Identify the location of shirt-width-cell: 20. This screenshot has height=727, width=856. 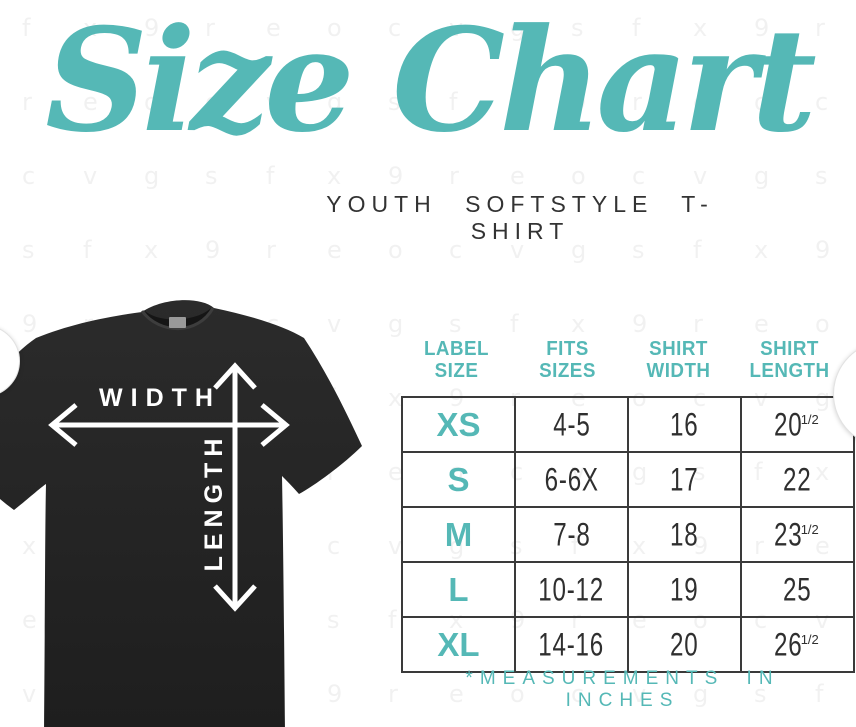
(684, 644).